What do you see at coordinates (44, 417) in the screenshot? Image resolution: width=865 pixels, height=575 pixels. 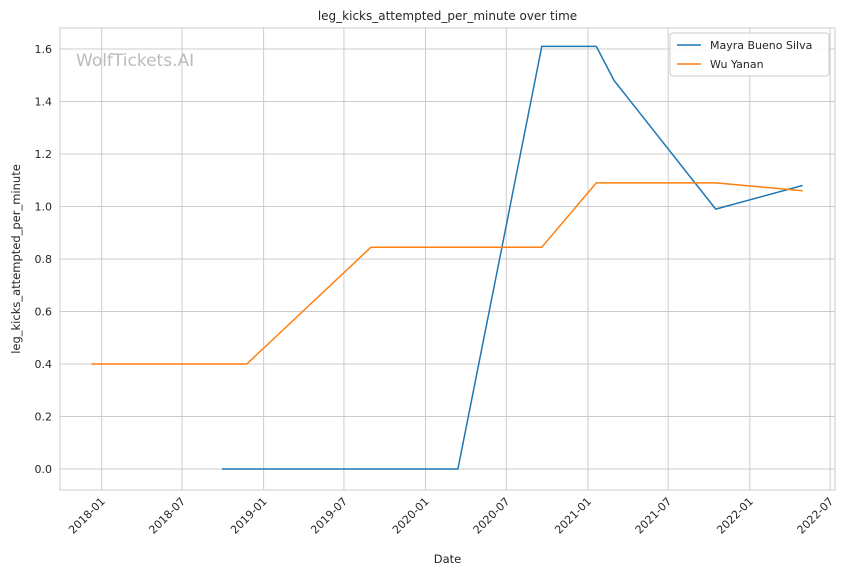 I see `y-tick-label: 0.2` at bounding box center [44, 417].